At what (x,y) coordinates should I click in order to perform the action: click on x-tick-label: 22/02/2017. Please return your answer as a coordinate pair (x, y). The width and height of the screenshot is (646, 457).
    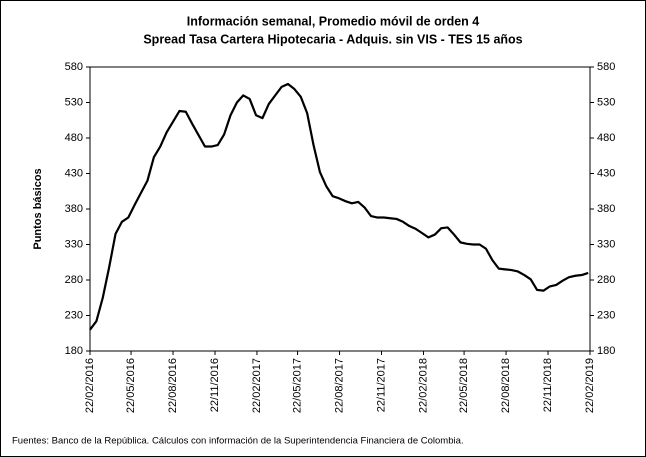
    Looking at the image, I should click on (257, 385).